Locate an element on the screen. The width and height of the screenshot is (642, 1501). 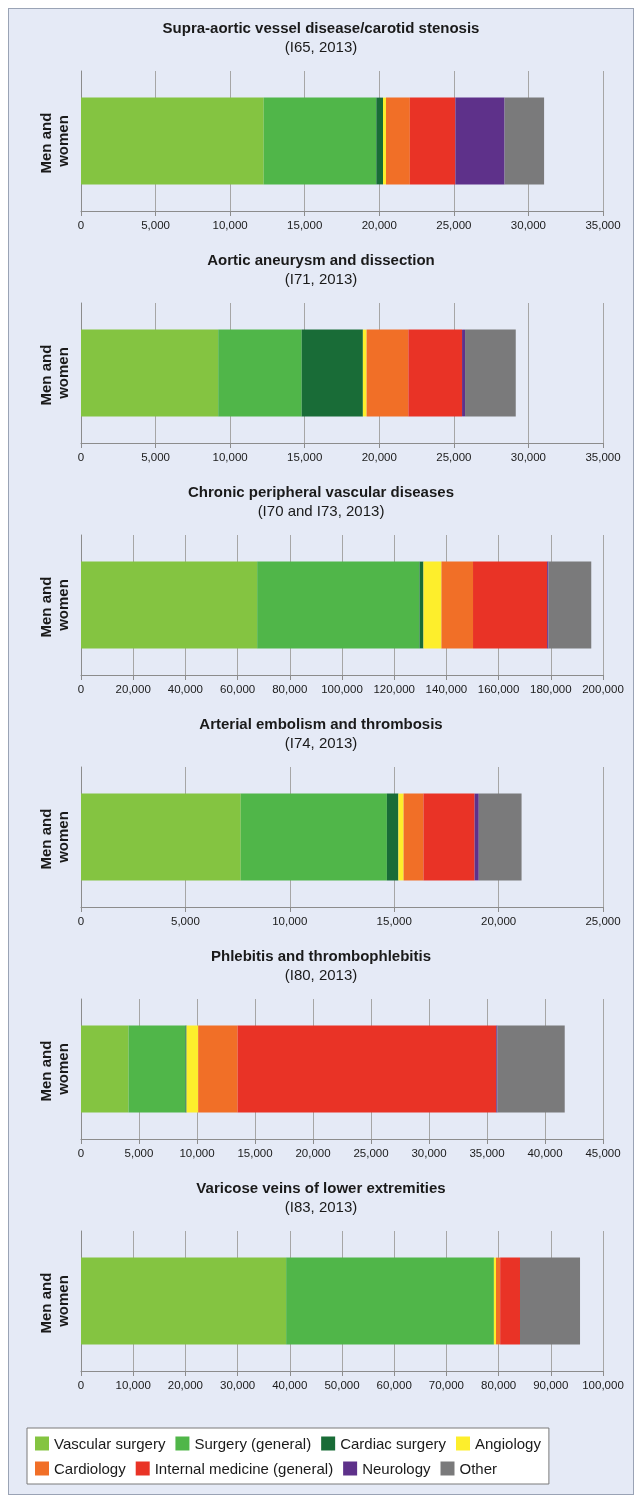
chart-title: Supra-aortic vessel disease/carotid stenosis is located at coordinates (321, 27).